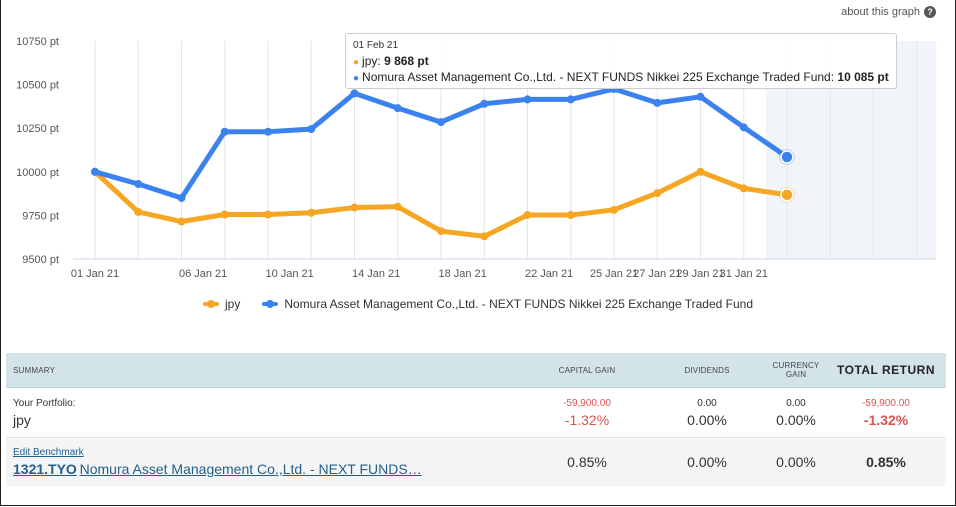  Describe the element at coordinates (707, 403) in the screenshot. I see `portfolio-dividends-amount: 0.00` at that location.